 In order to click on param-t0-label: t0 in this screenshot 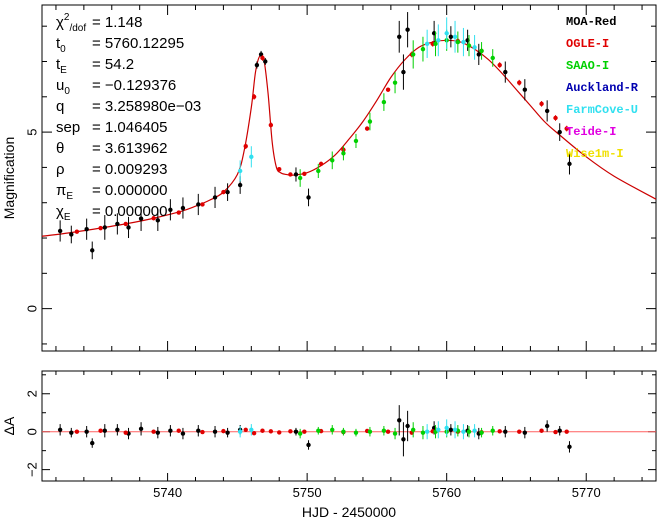, I will do `click(61, 45)`.